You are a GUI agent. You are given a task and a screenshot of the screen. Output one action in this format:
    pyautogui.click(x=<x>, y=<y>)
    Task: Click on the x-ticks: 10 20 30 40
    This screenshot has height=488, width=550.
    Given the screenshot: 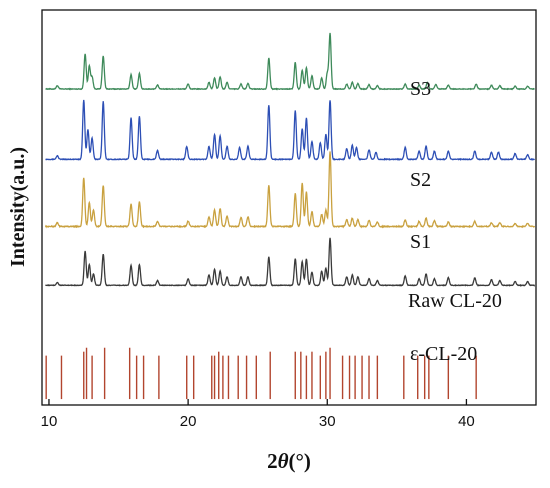 What is the action you would take?
    pyautogui.click(x=258, y=414)
    